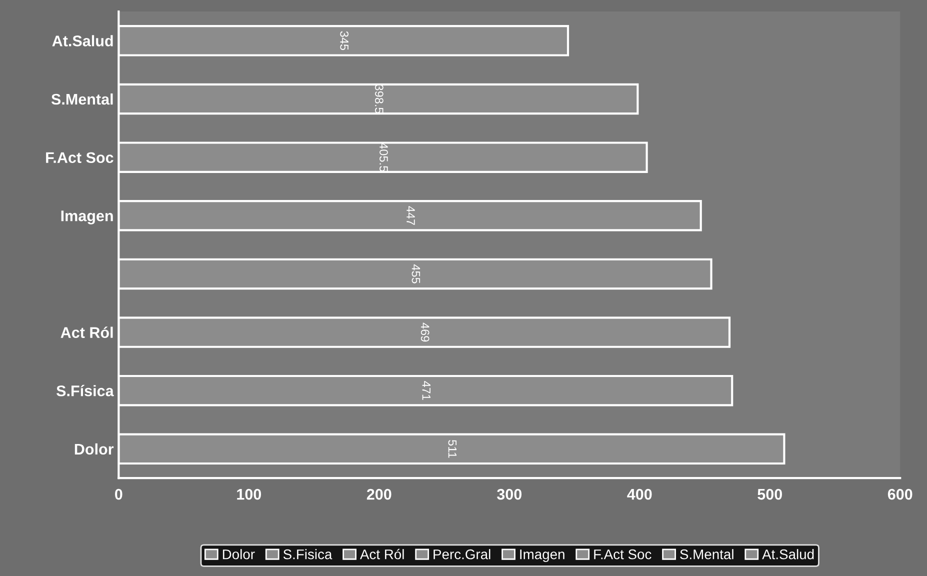  What do you see at coordinates (425, 332) in the screenshot?
I see `data-label: 469` at bounding box center [425, 332].